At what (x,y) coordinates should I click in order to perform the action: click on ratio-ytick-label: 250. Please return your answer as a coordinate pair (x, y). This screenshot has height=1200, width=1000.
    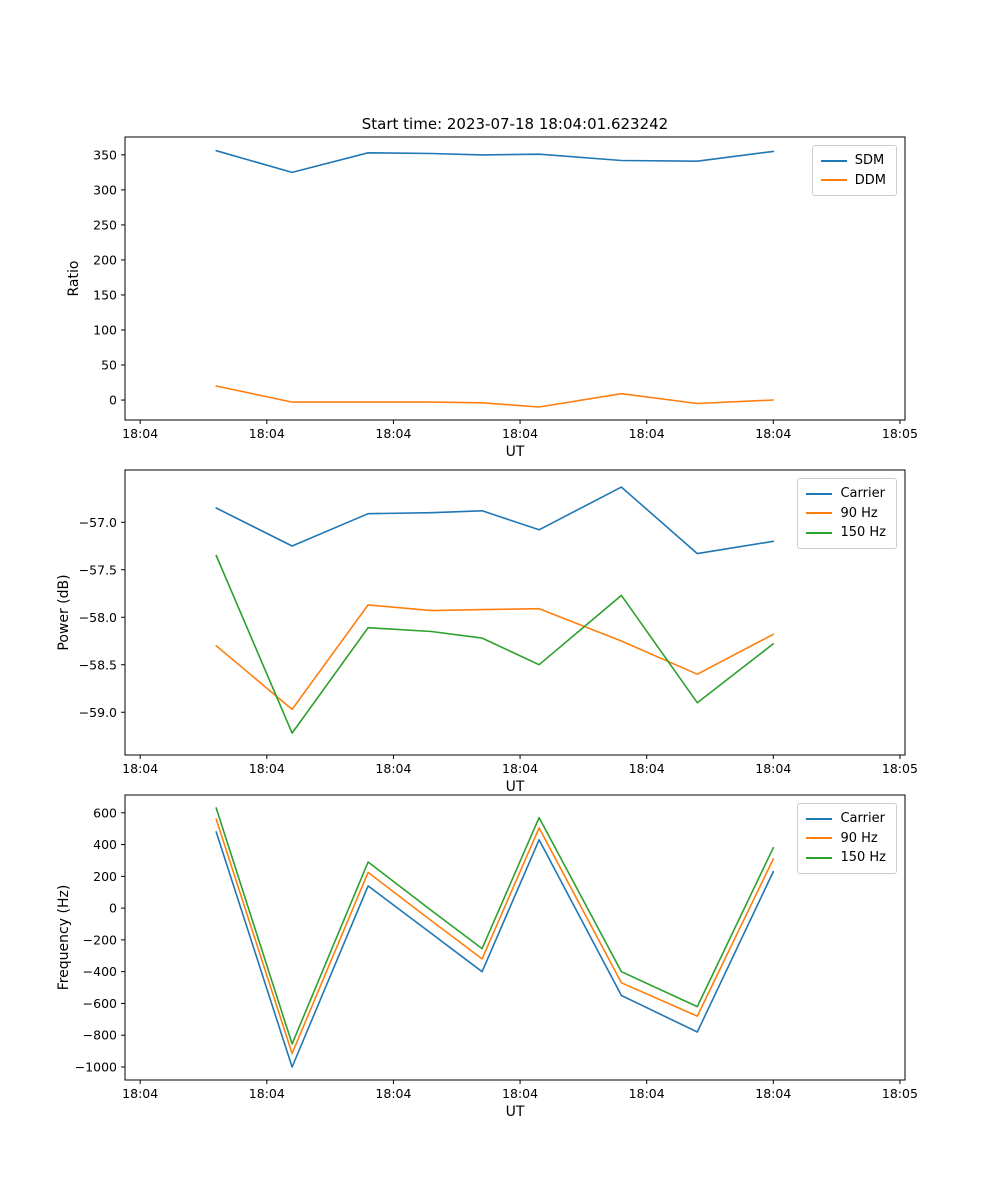
    Looking at the image, I should click on (105, 224).